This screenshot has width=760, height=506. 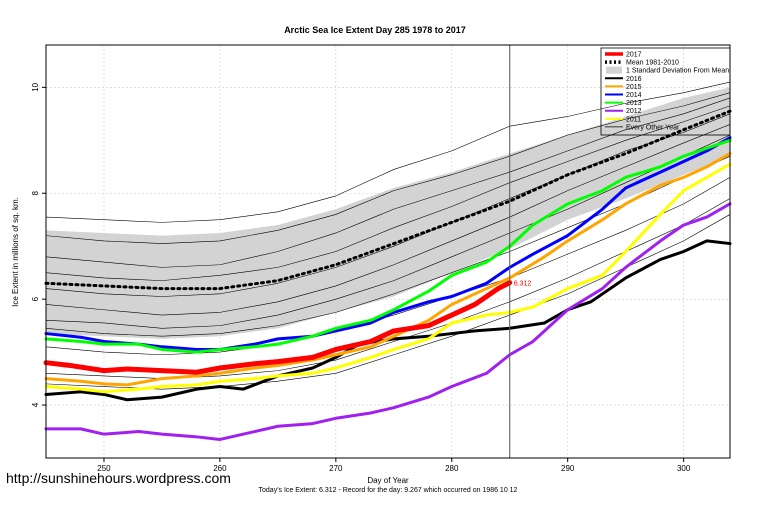 I want to click on y-tick-label: 8, so click(x=35, y=192).